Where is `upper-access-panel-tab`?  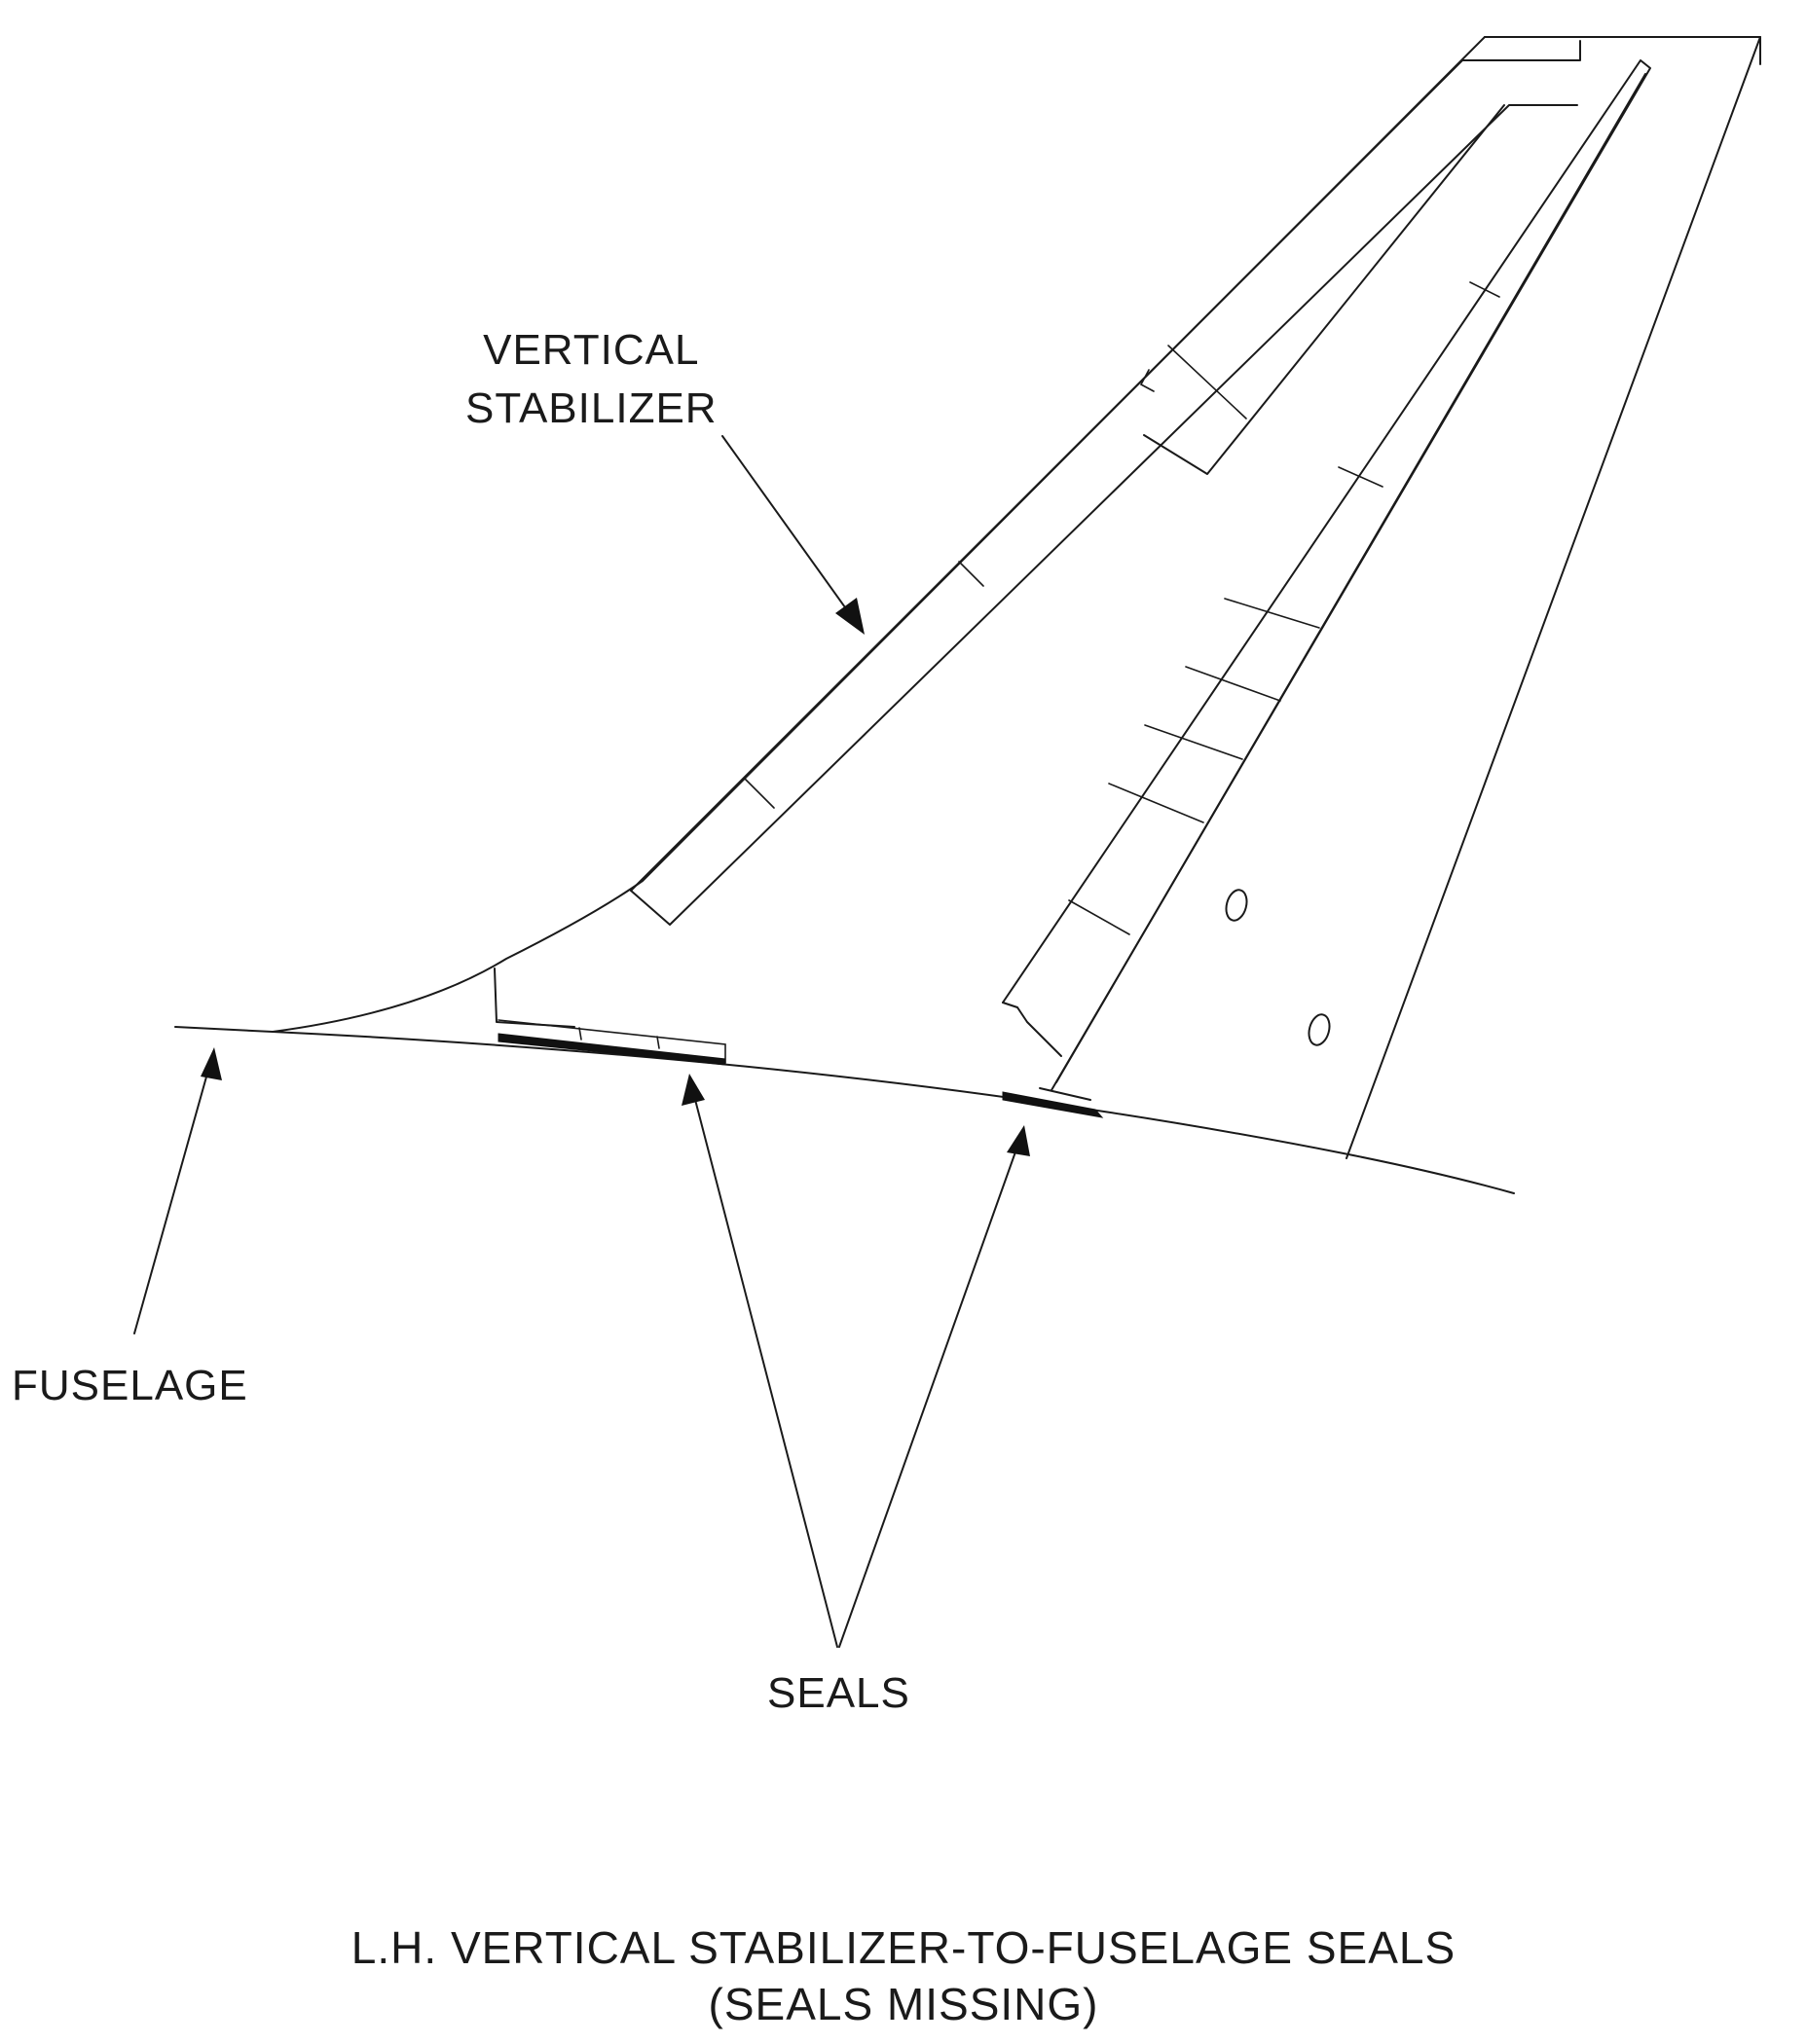 upper-access-panel-tab is located at coordinates (1147, 381).